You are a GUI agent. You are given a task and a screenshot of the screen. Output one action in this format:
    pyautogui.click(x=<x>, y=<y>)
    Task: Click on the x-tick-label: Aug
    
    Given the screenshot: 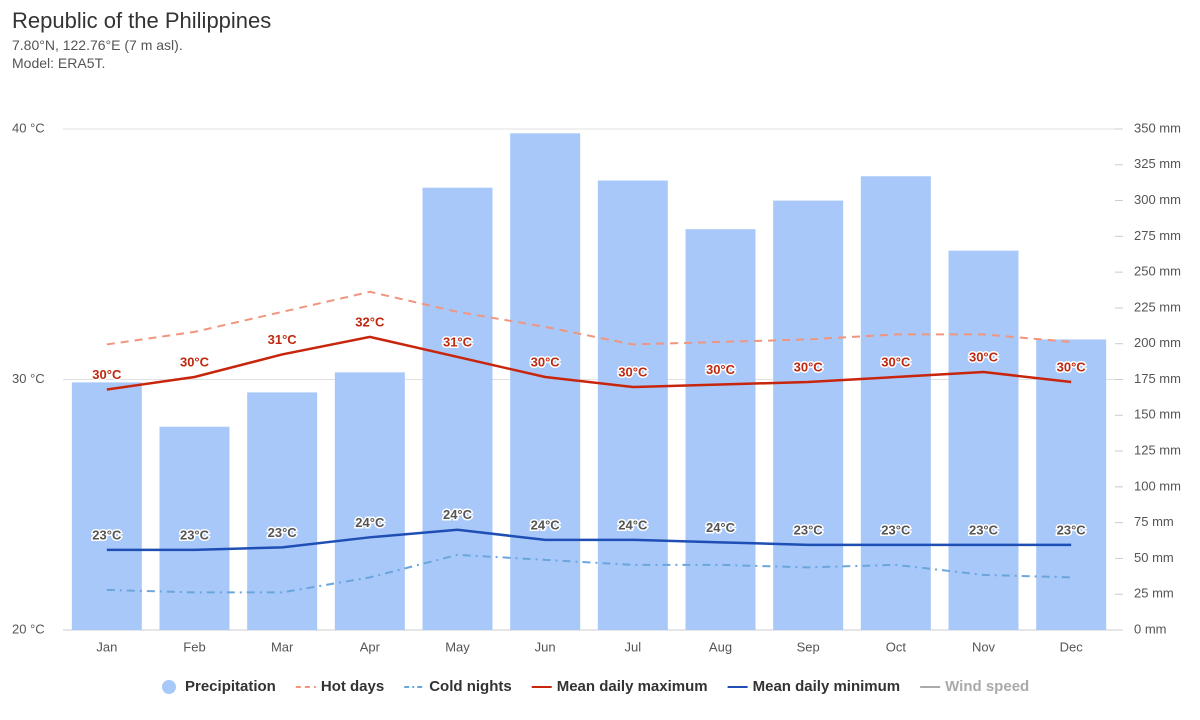 What is the action you would take?
    pyautogui.click(x=720, y=646)
    